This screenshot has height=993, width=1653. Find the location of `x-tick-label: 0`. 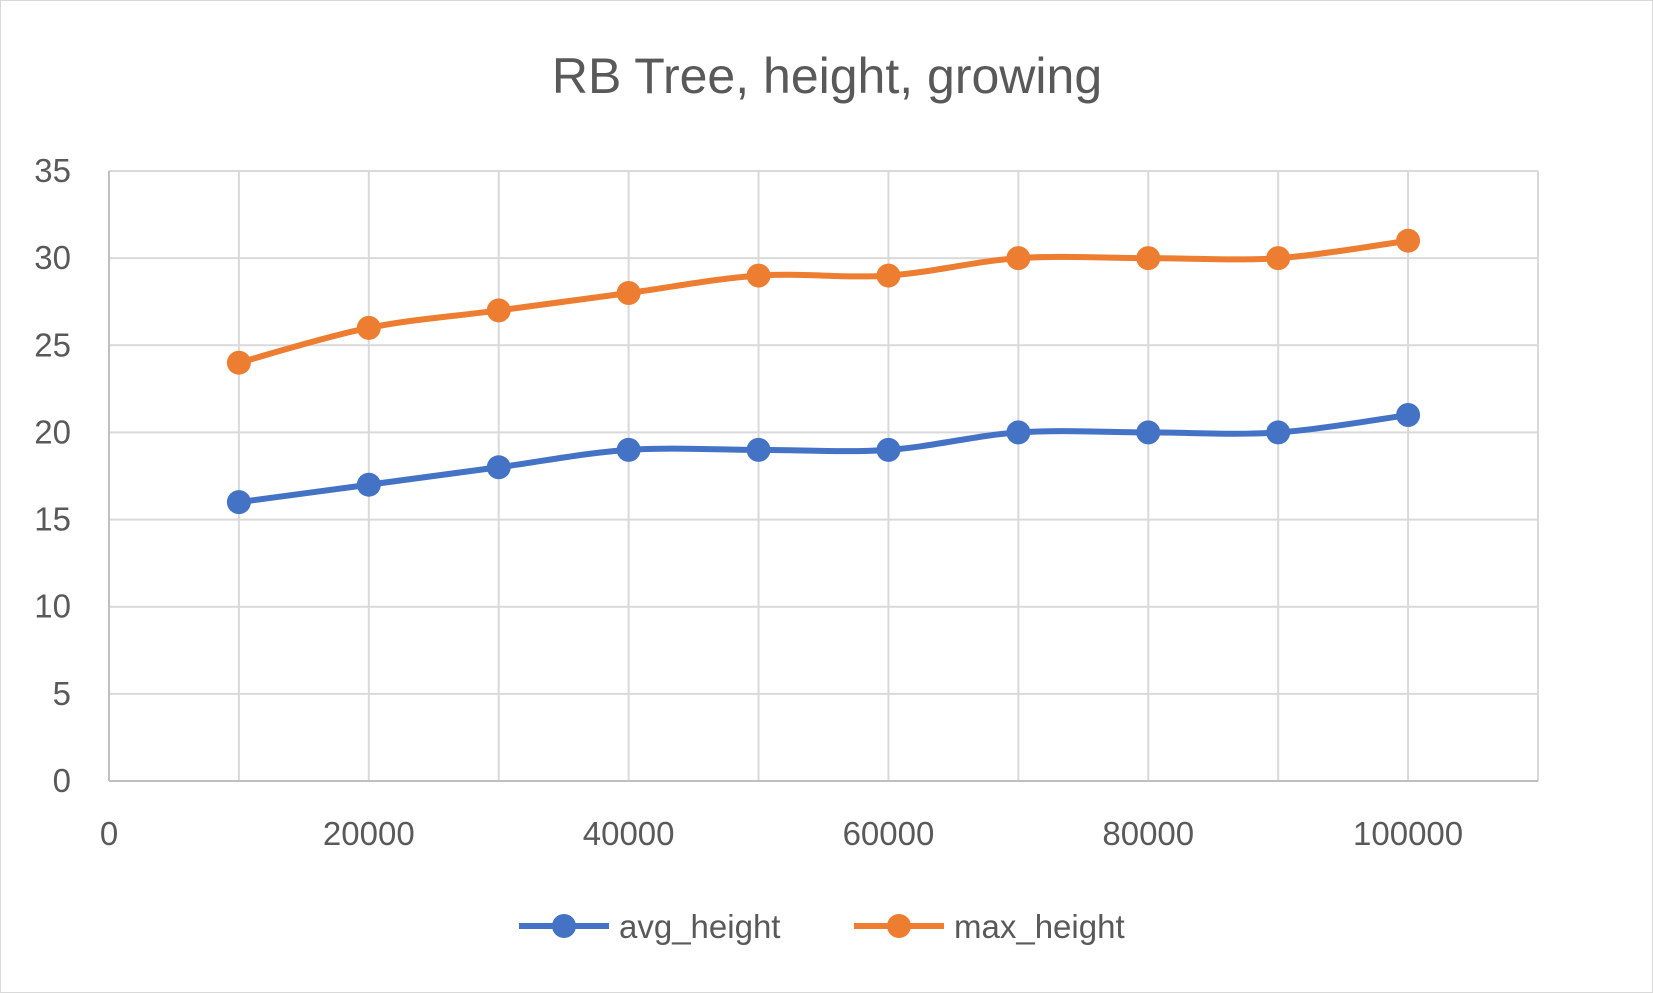

x-tick-label: 0 is located at coordinates (109, 833).